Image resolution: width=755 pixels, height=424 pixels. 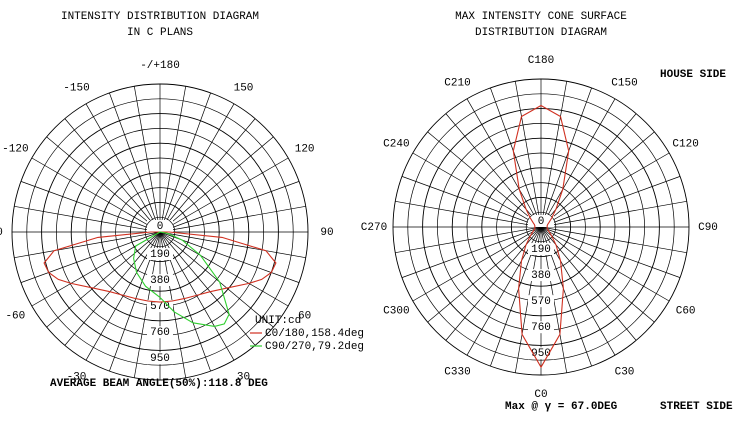 I want to click on angle-tick-label: C180, so click(x=541, y=61).